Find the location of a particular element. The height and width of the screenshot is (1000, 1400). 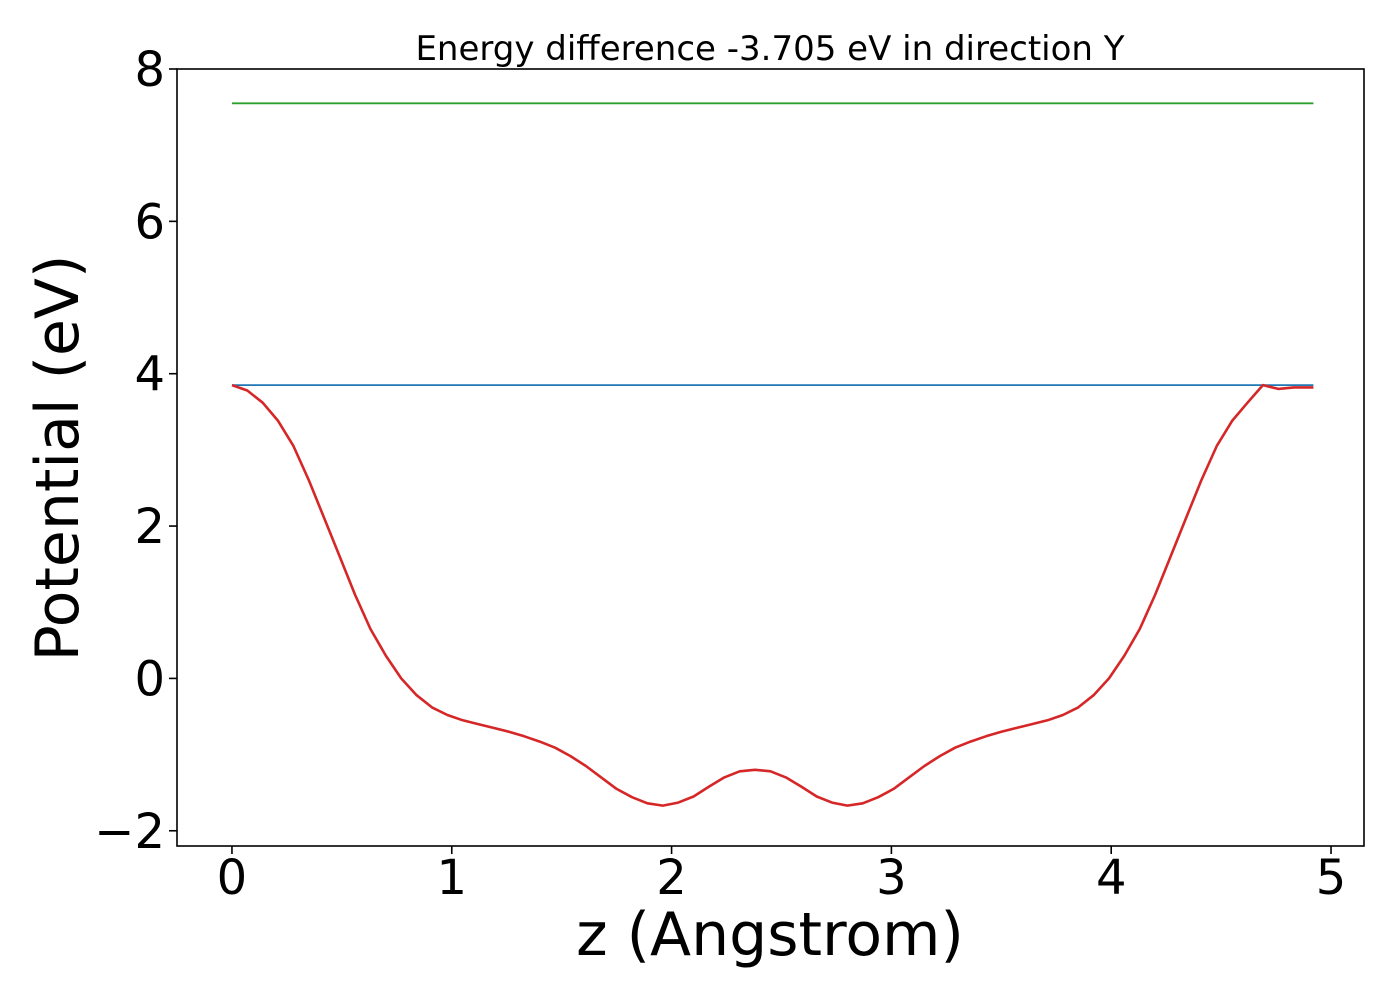

y-tick-label: 4 is located at coordinates (149, 375).